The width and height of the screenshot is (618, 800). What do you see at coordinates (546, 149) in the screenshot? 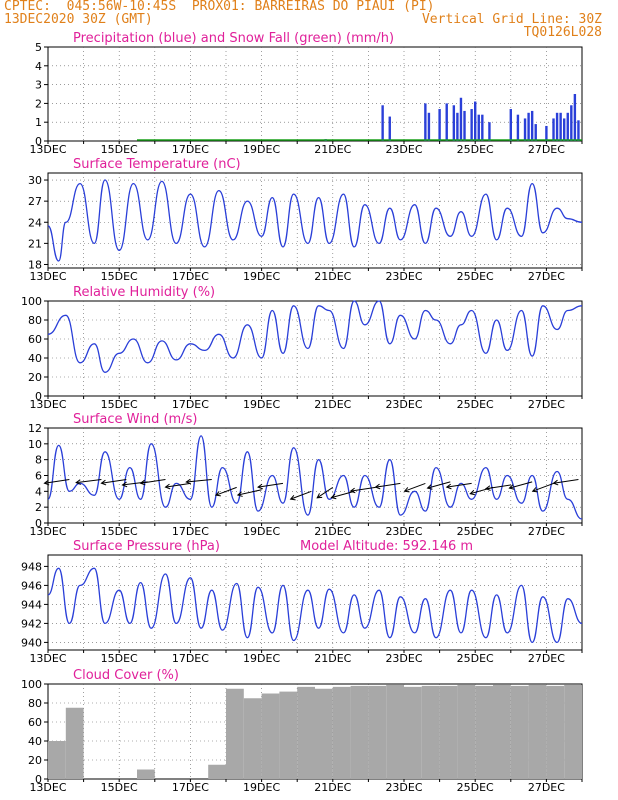
I see `precipitation-xtick-label: 27DEC` at bounding box center [546, 149].